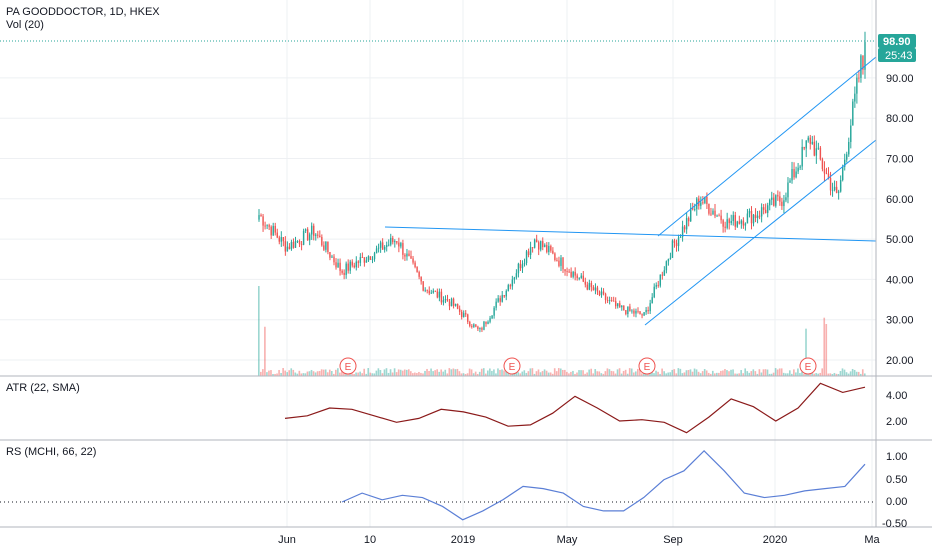  I want to click on atr-axis: 4.00 2.00, so click(896, 409).